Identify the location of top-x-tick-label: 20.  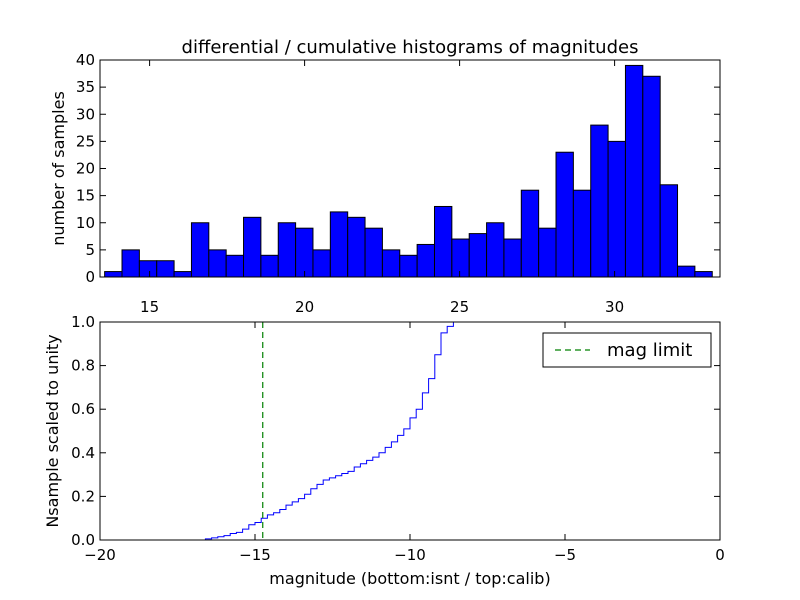
(304, 307).